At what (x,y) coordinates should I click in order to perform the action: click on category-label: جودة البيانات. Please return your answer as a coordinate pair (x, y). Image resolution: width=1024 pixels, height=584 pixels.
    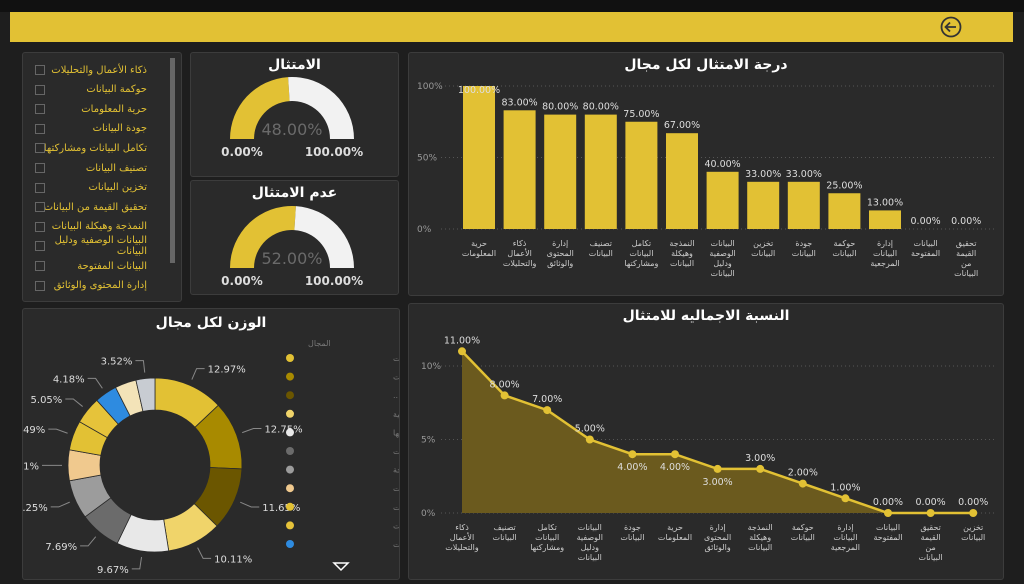
    Looking at the image, I should click on (632, 532).